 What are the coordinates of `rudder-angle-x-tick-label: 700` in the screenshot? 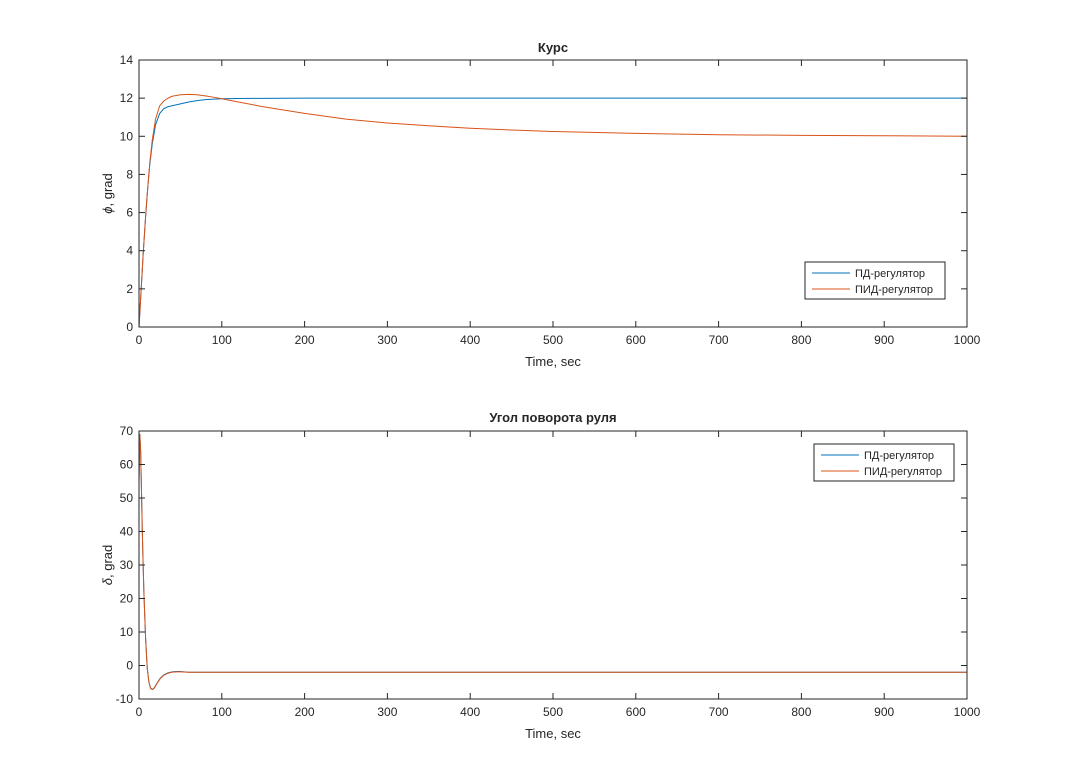 It's located at (719, 712).